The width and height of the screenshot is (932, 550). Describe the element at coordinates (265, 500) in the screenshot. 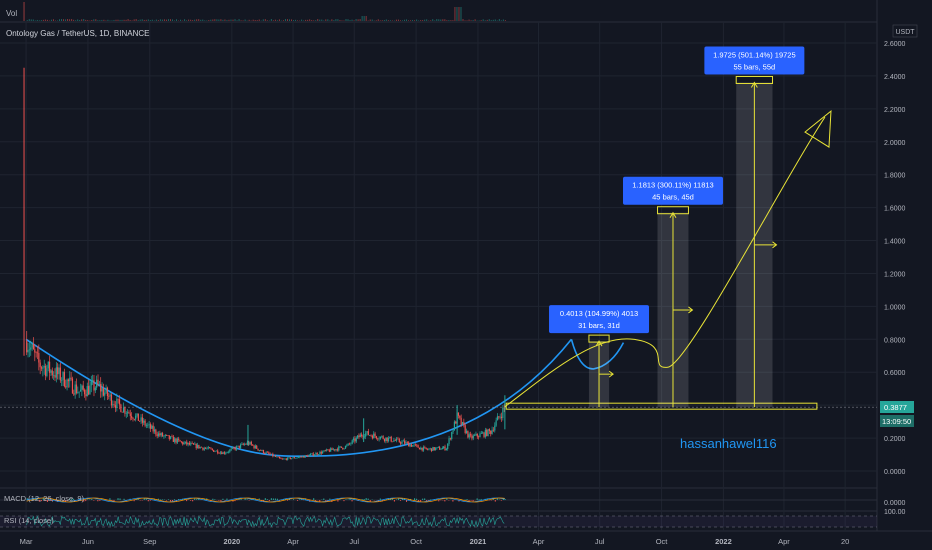

I see `macd-line` at that location.